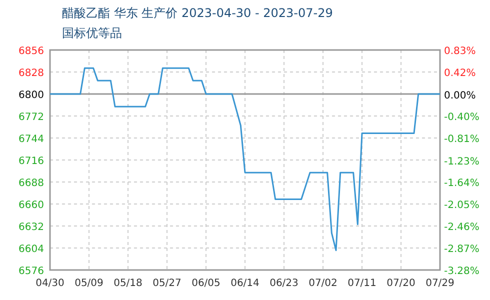 This screenshot has height=300, width=490. What do you see at coordinates (206, 283) in the screenshot?
I see `x-tick-label: 06/05` at bounding box center [206, 283].